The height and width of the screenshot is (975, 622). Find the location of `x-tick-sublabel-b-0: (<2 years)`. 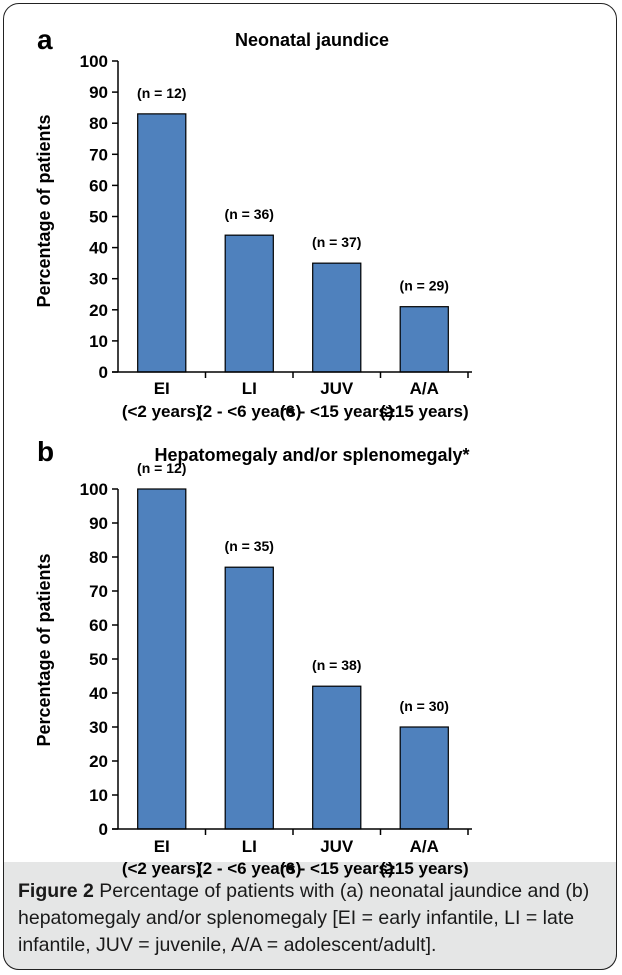

x-tick-sublabel-b-0: (<2 years) is located at coordinates (162, 868).